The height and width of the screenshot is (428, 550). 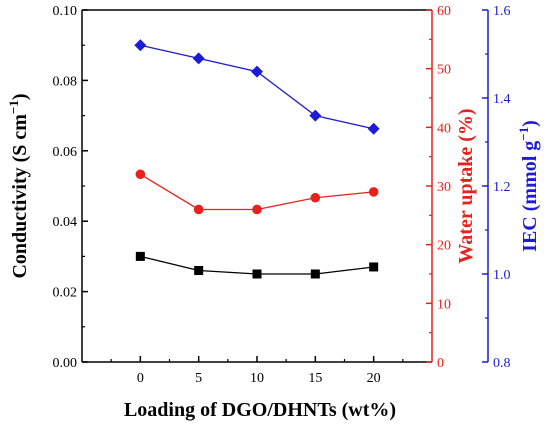 What do you see at coordinates (502, 11) in the screenshot?
I see `iec-tick-label: 1.6` at bounding box center [502, 11].